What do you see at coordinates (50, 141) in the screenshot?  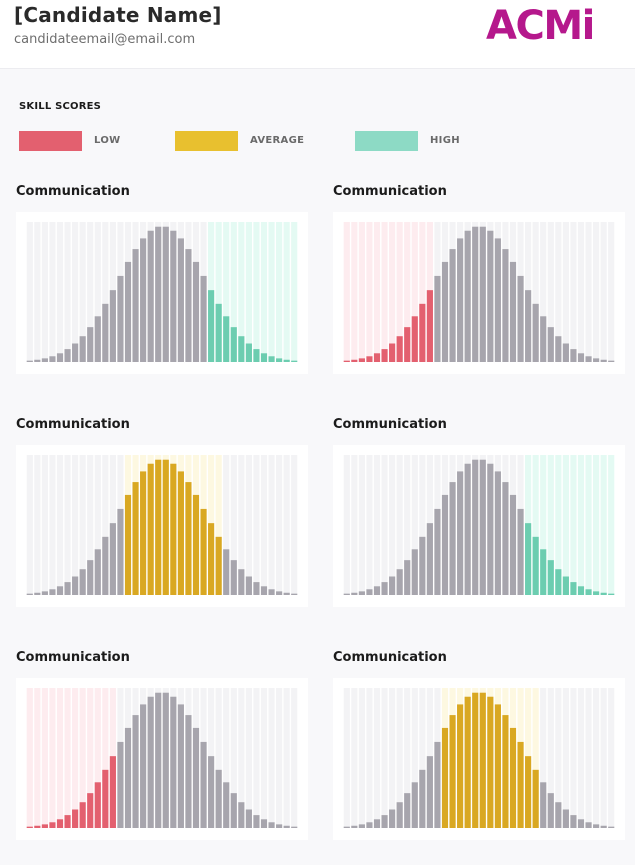 I see `legend-swatch-low` at bounding box center [50, 141].